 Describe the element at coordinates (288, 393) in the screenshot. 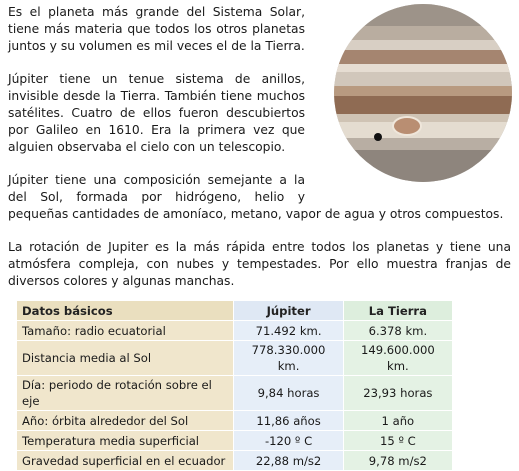

I see `jupiter-value: 9,84 horas` at that location.